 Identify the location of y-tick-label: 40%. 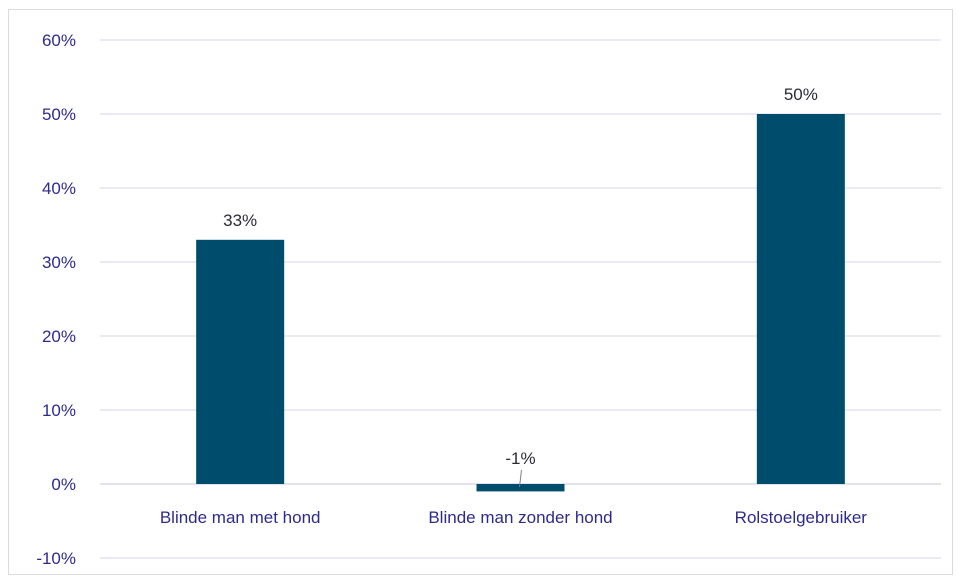
(59, 188).